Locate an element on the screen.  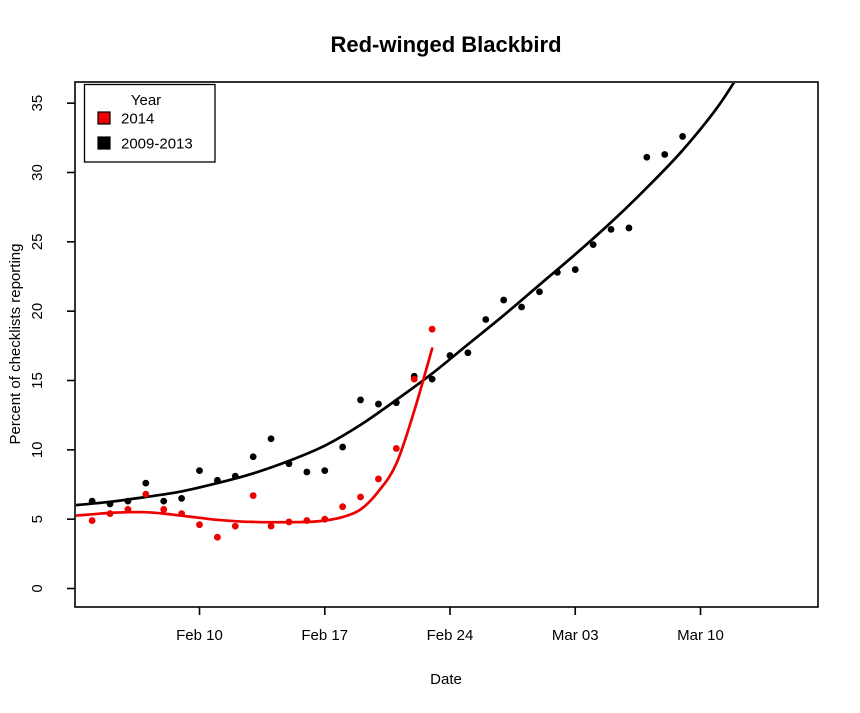
y-tick-label: 20 is located at coordinates (37, 311).